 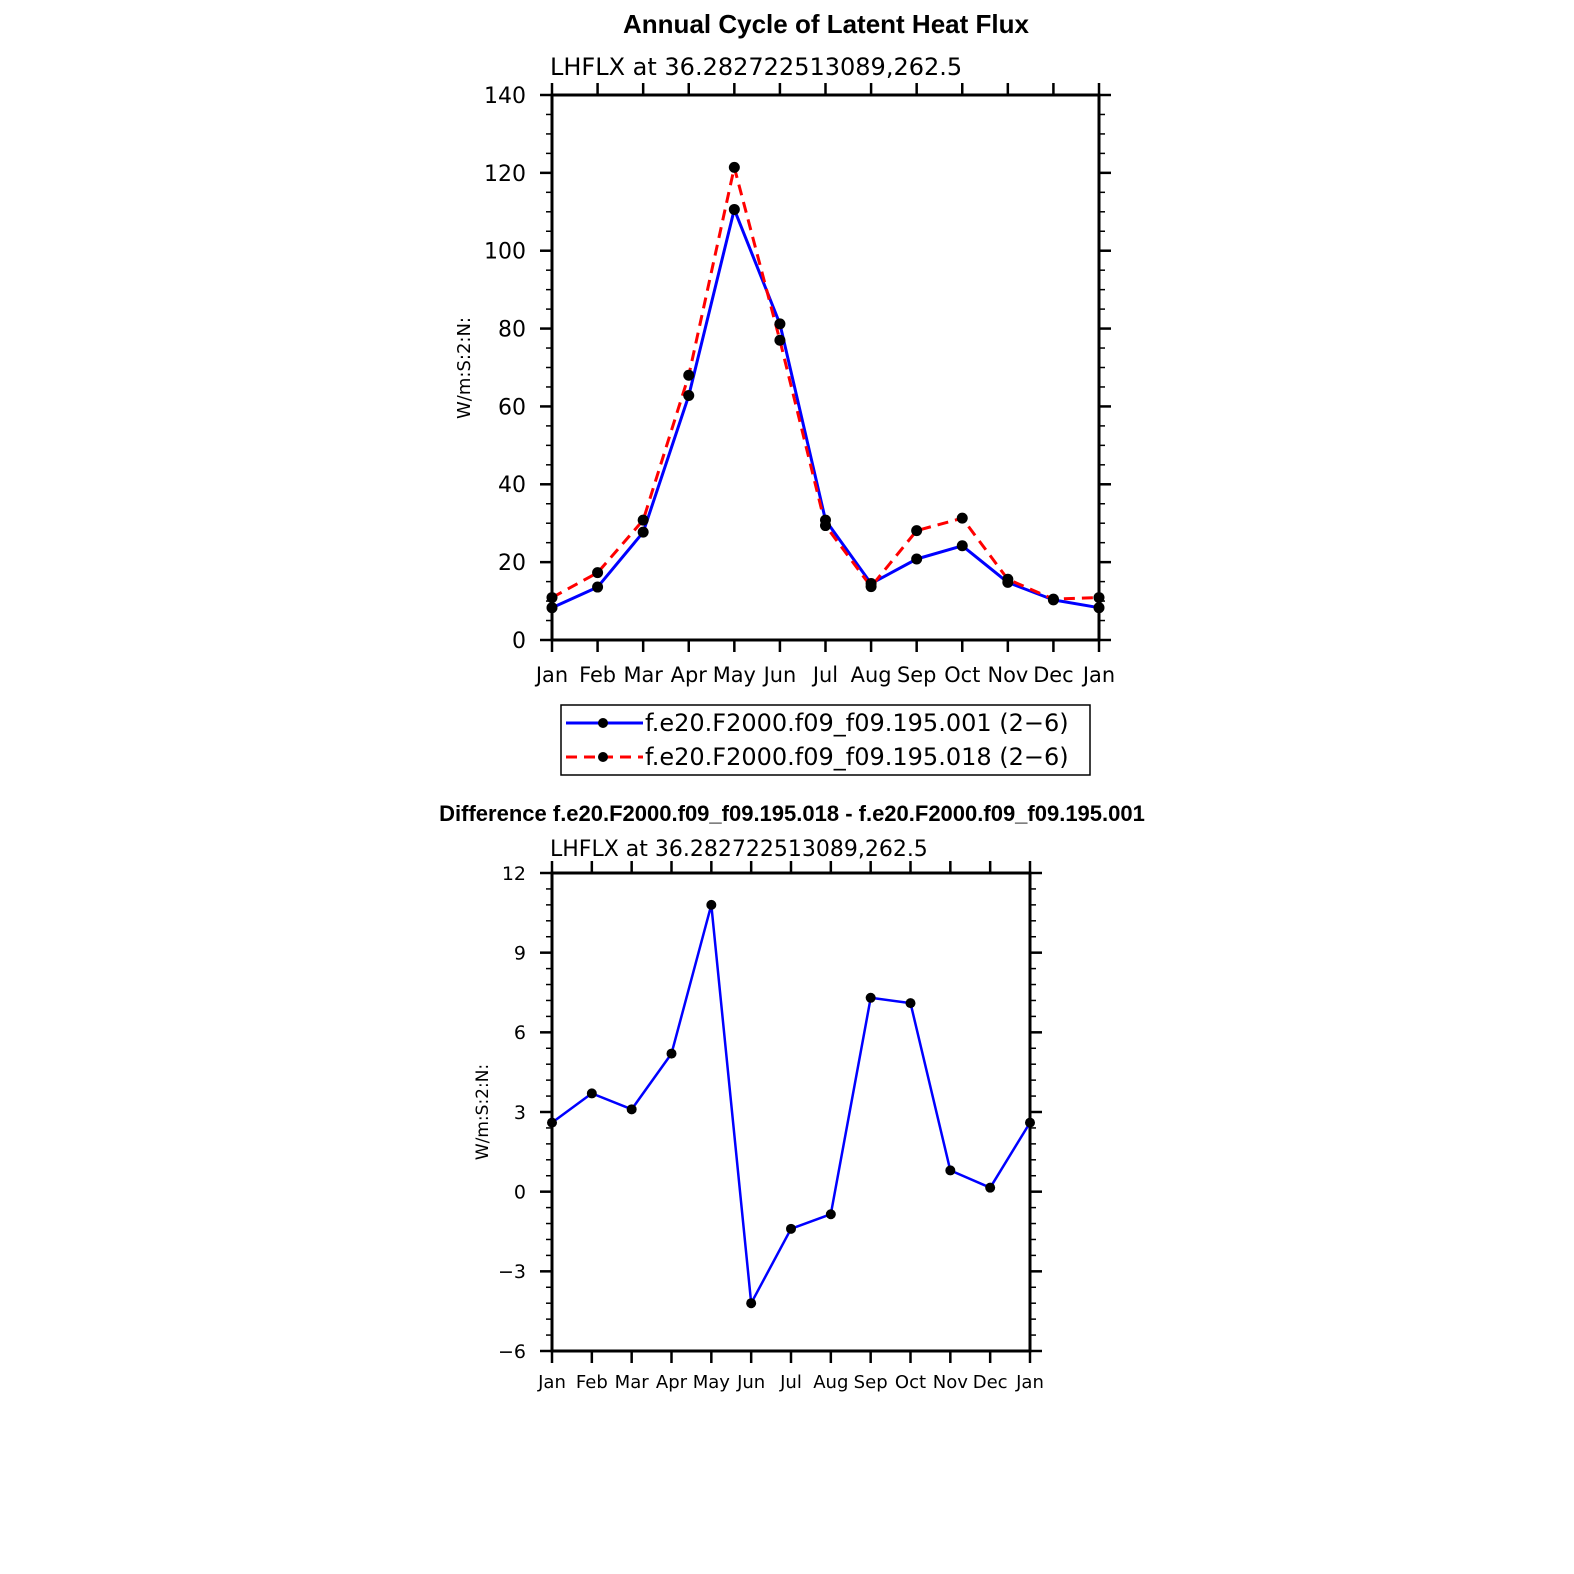 I want to click on legend-box, so click(x=825, y=740).